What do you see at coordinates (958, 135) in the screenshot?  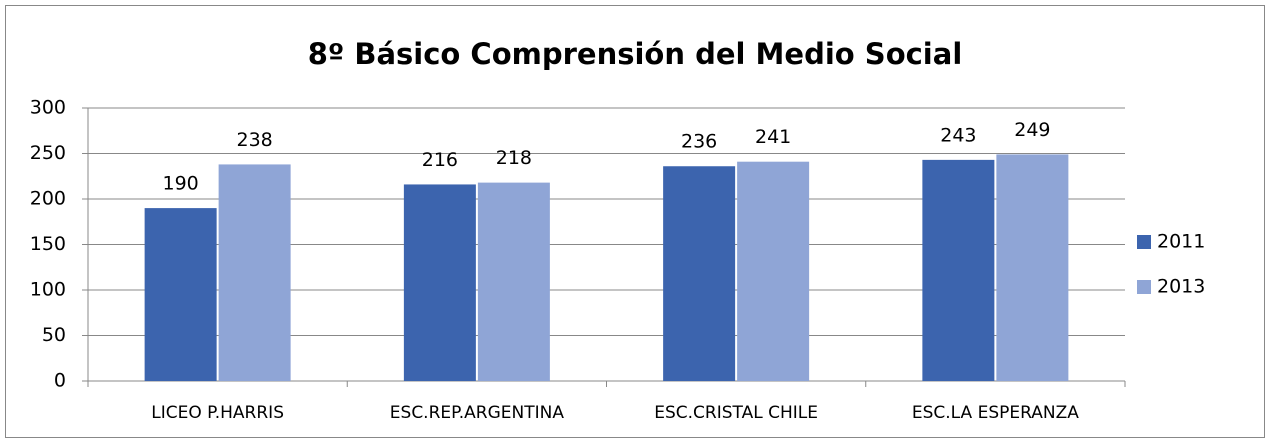 I see `data-label: 243` at bounding box center [958, 135].